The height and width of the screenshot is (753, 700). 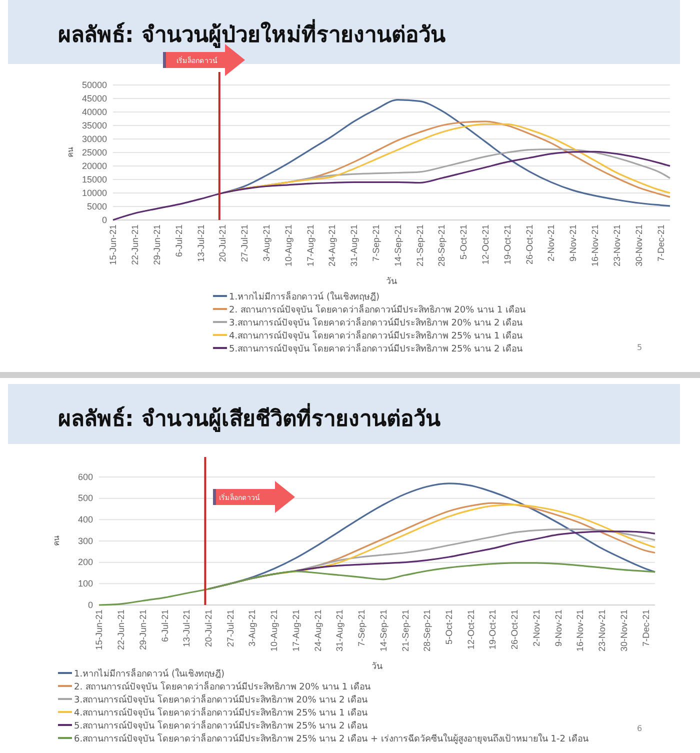 What do you see at coordinates (85, 498) in the screenshot?
I see `y-tick-label: 500` at bounding box center [85, 498].